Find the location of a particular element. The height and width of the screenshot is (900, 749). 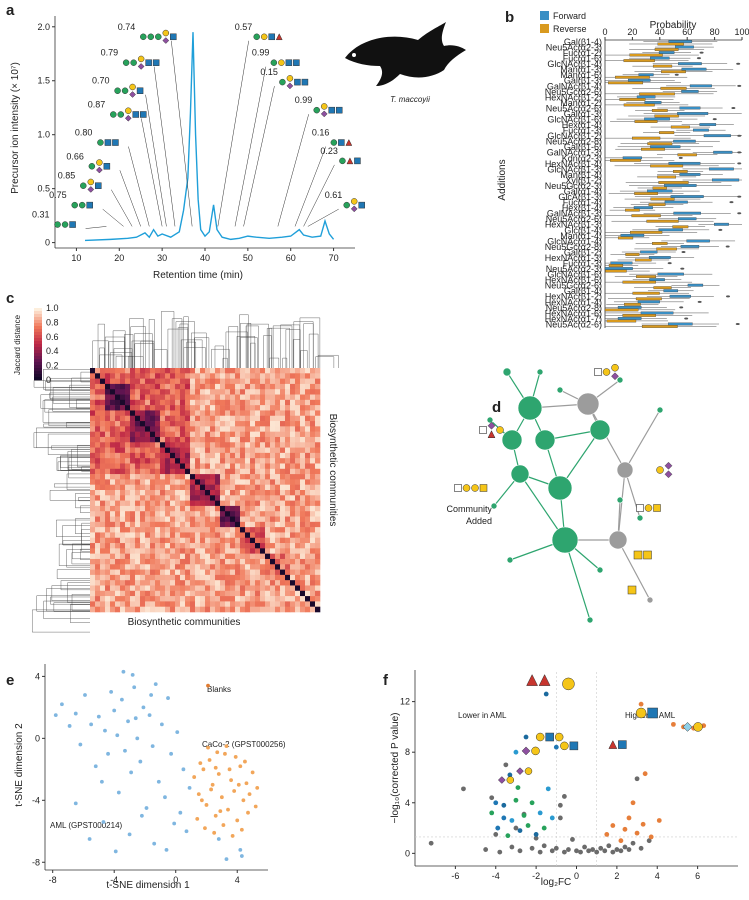

galactose-icon is located at coordinates (510, 780).